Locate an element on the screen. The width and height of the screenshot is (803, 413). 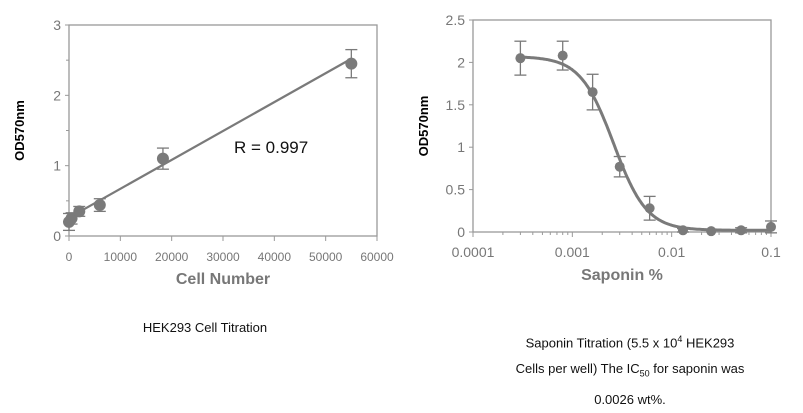
caption-sub: 50 is located at coordinates (644, 373).